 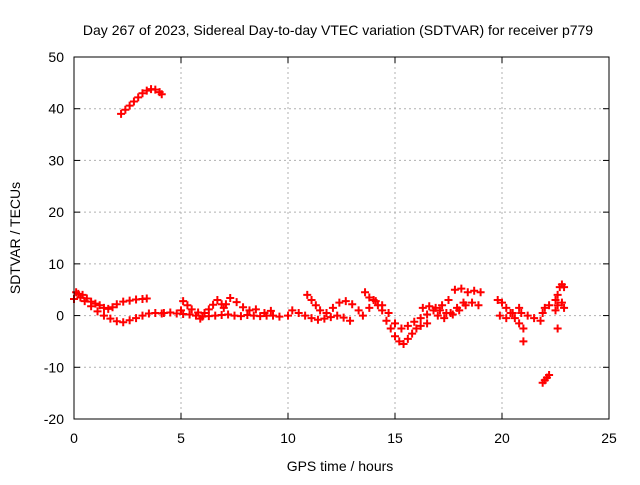 I want to click on y-tick-label: 20, so click(x=56, y=212).